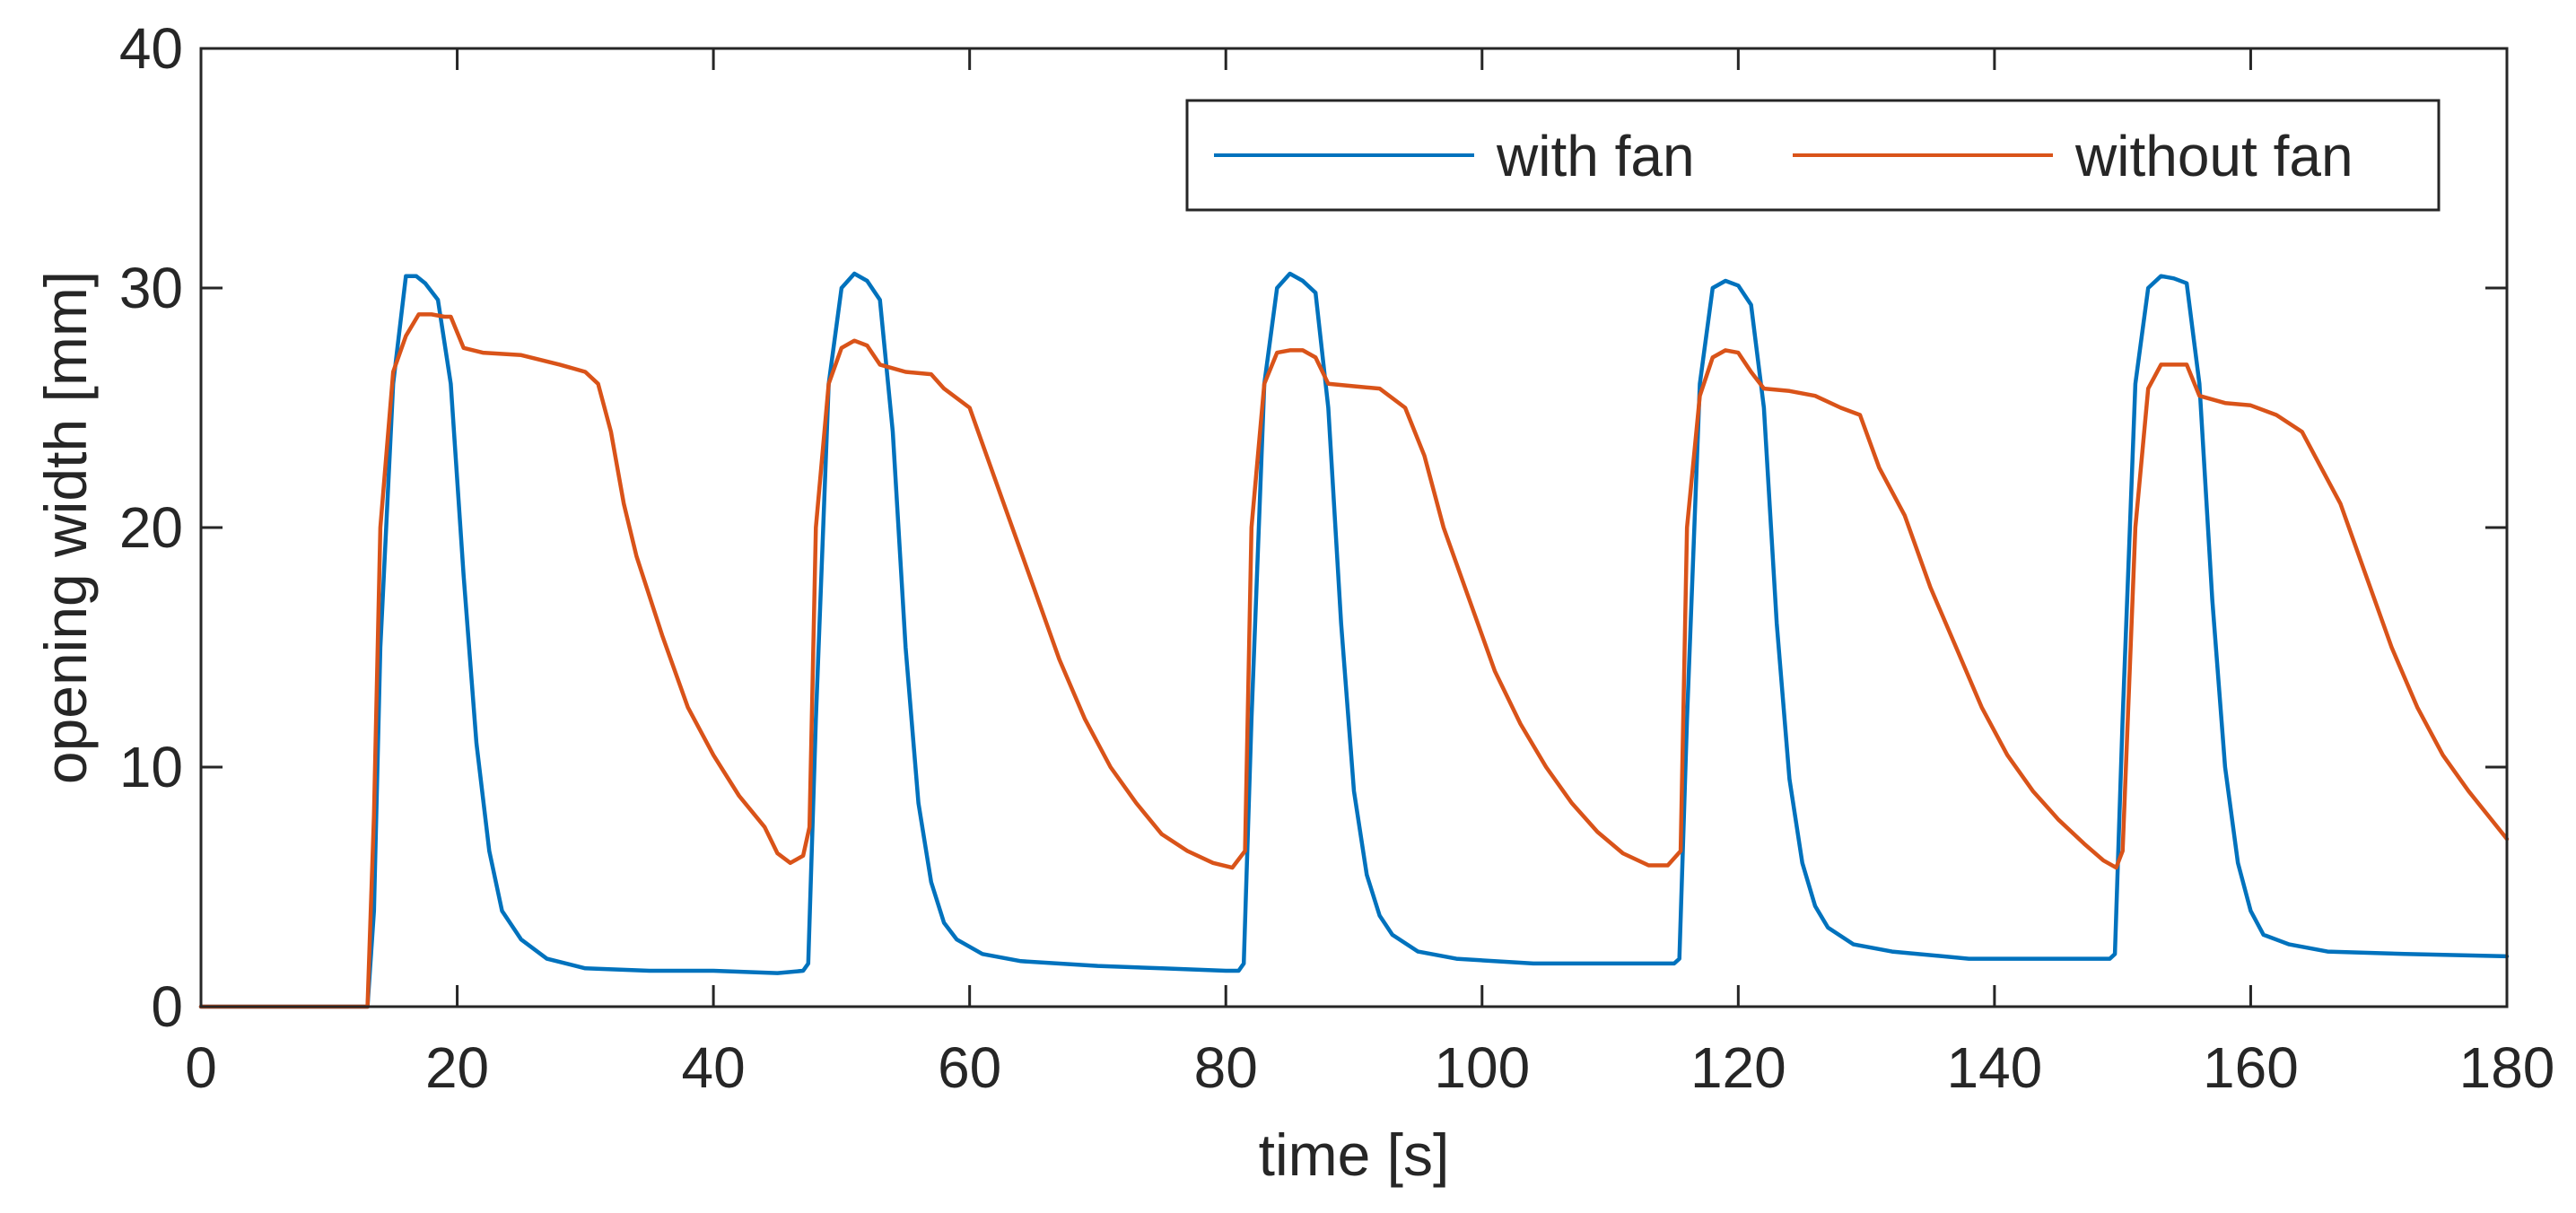 Image resolution: width=2576 pixels, height=1213 pixels. Describe the element at coordinates (2213, 156) in the screenshot. I see `legend-label-without-fan: without fan` at that location.